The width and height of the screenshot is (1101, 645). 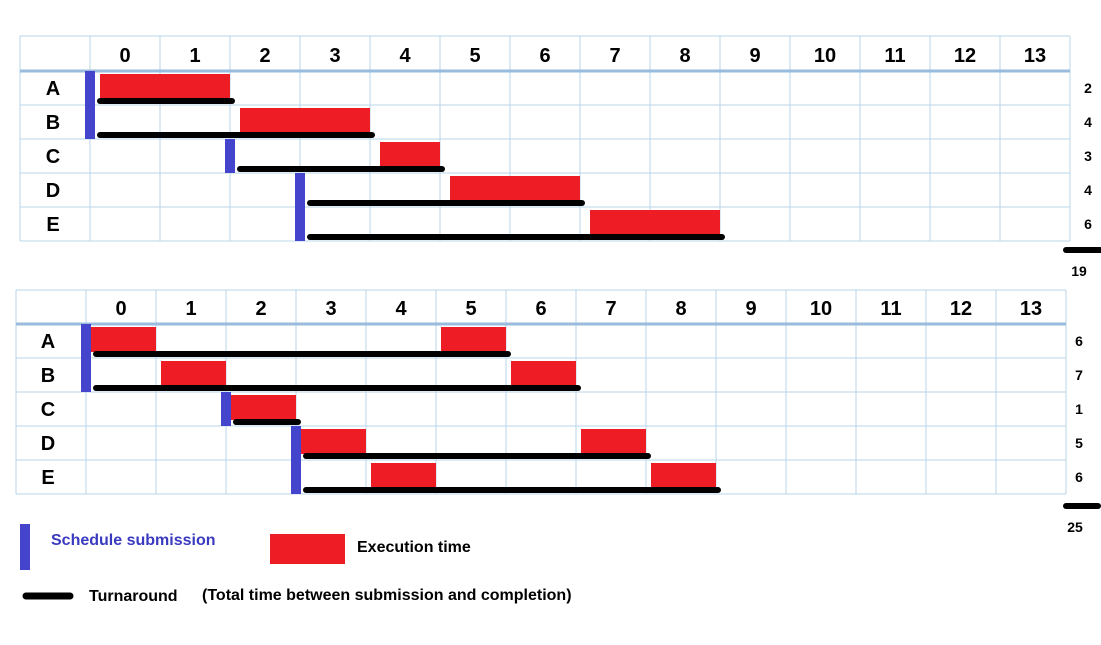 What do you see at coordinates (414, 547) in the screenshot?
I see `legend-execution-label: Execution time` at bounding box center [414, 547].